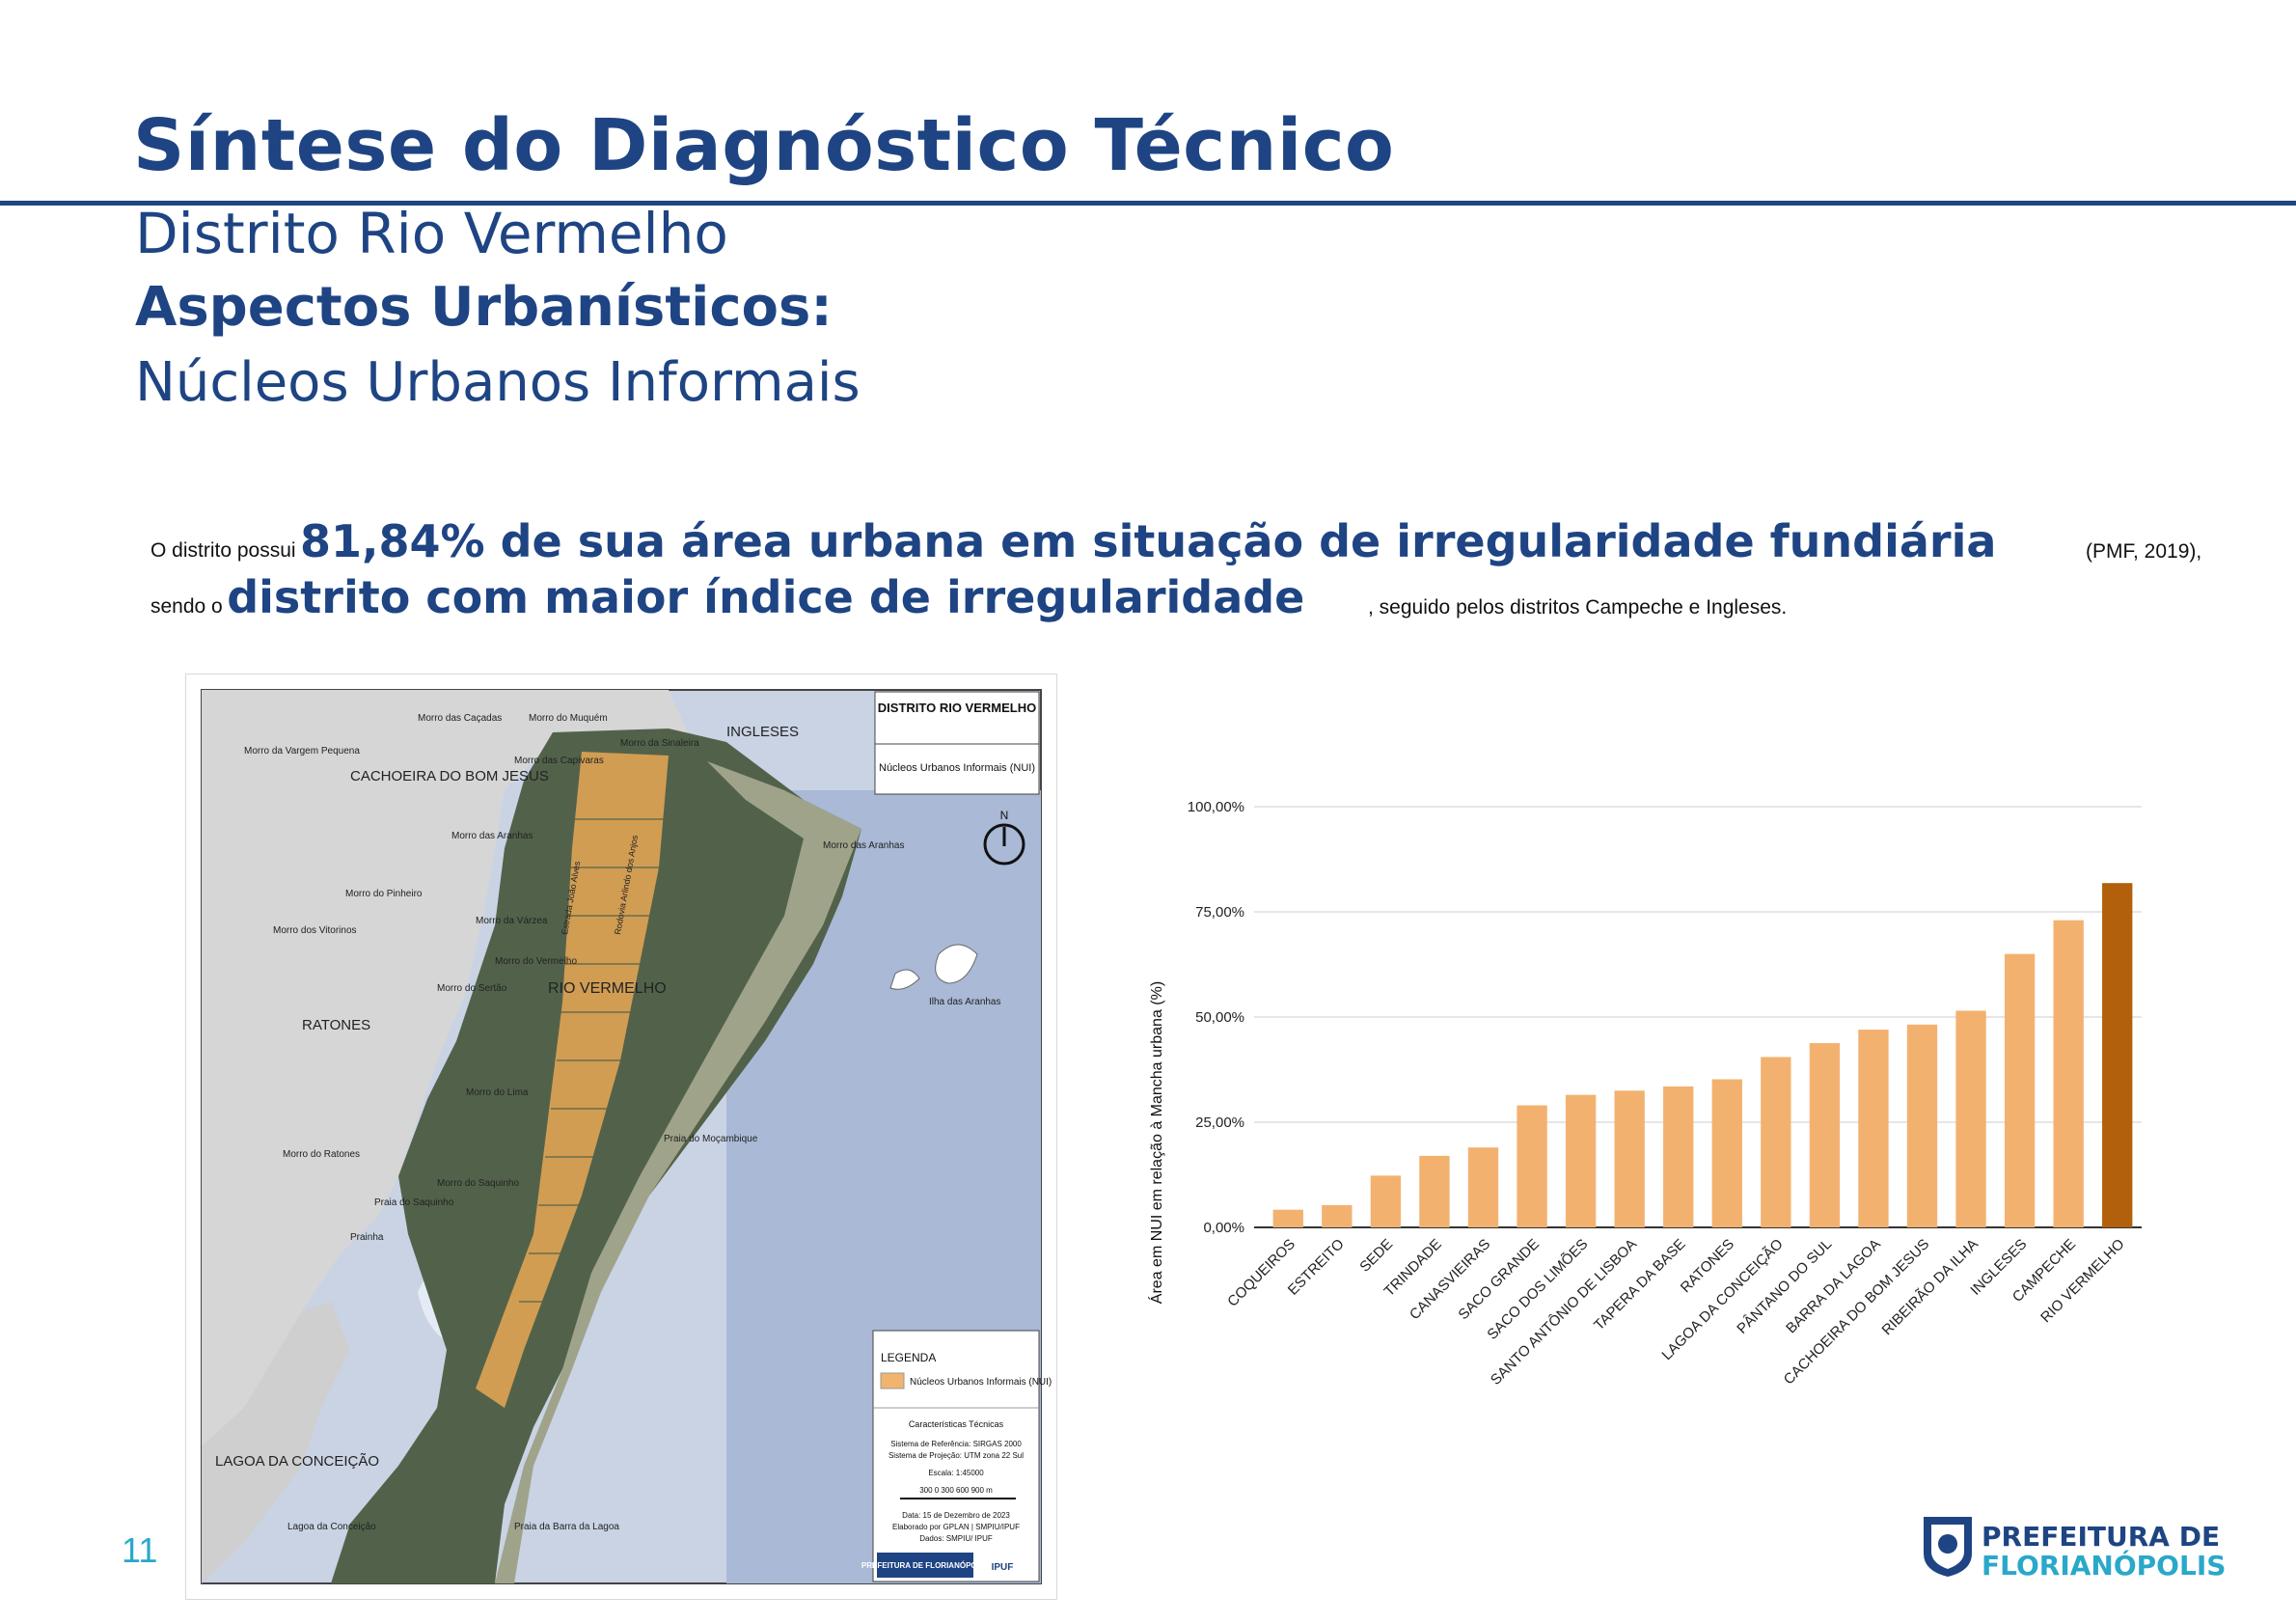 The image size is (2296, 1623). What do you see at coordinates (957, 768) in the screenshot?
I see `map-subtitle: Núcleos Urbanos Informais (NUI)` at bounding box center [957, 768].